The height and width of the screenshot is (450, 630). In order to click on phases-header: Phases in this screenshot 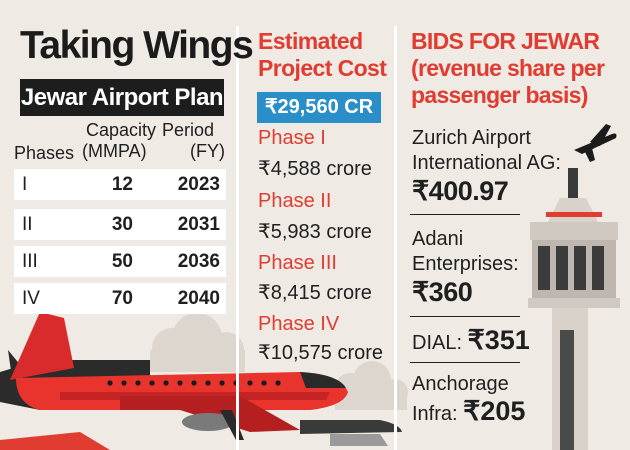, I will do `click(44, 153)`.